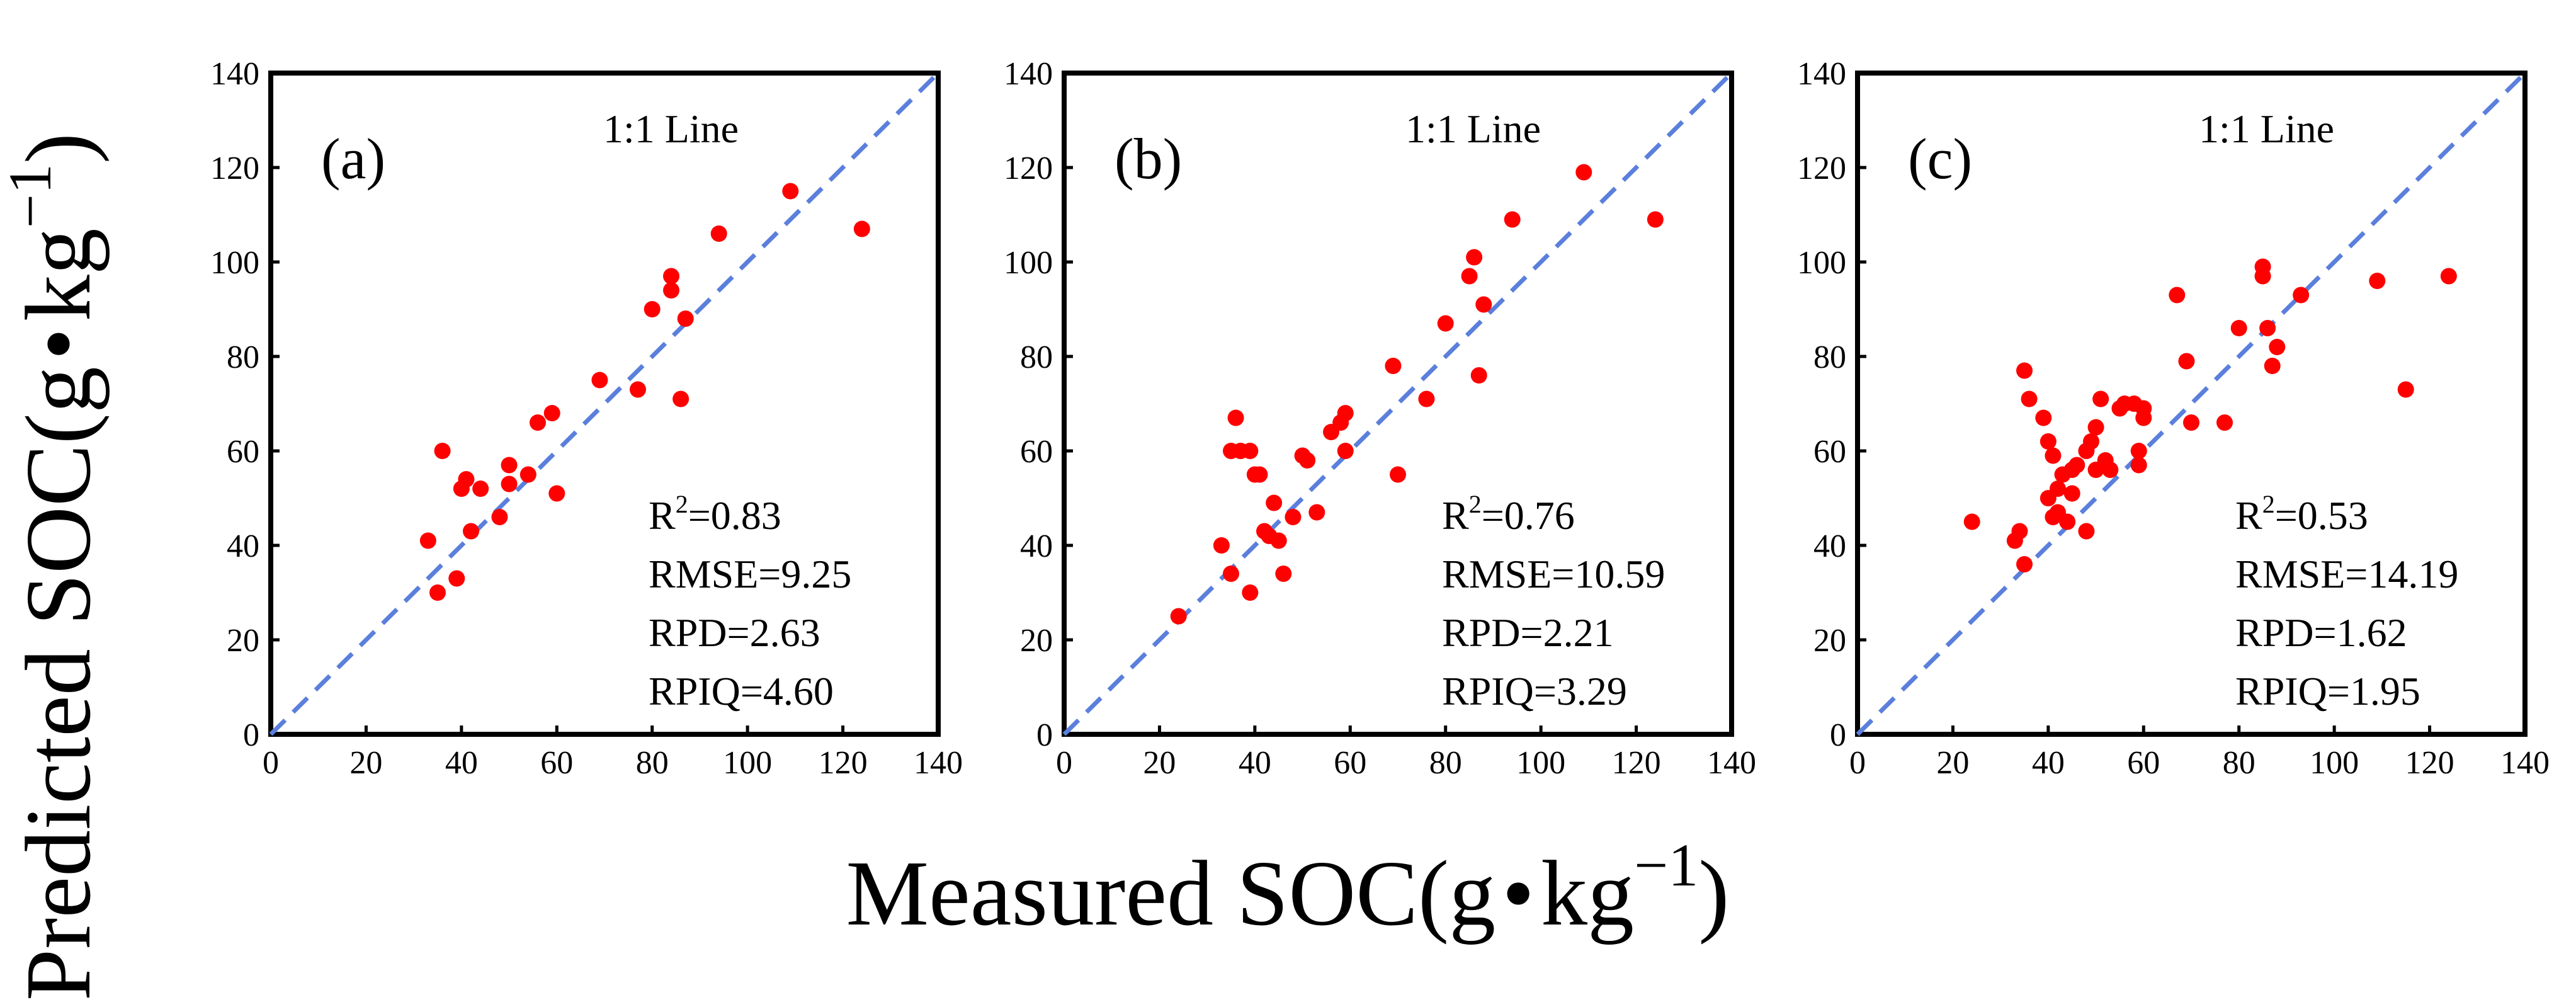 Image resolution: width=2576 pixels, height=1007 pixels. Describe the element at coordinates (1417, 394) in the screenshot. I see `panel-b-points` at that location.